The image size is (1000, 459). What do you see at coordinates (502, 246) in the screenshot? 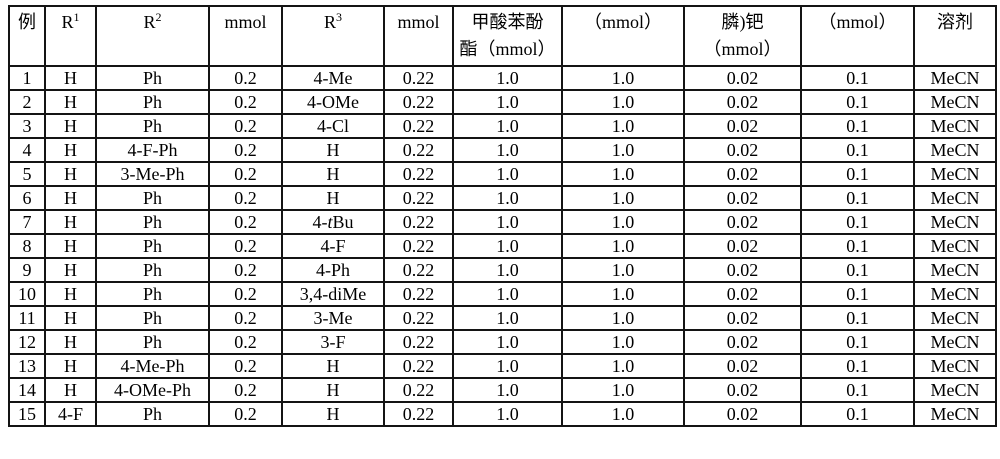
I see `table-row: 8 H Ph 0.2 4-F 0.22 1.0 1.0 0.02 0.1 MeCN` at bounding box center [502, 246].